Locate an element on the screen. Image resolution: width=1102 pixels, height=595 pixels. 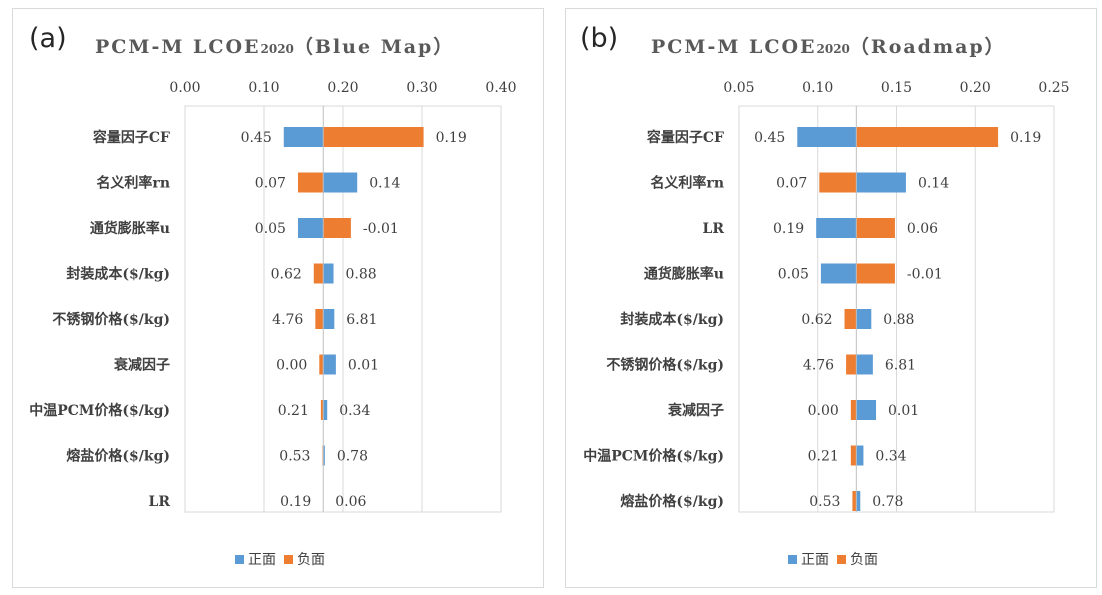
chart-title-a-main: PCM-M LCOE is located at coordinates (178, 47).